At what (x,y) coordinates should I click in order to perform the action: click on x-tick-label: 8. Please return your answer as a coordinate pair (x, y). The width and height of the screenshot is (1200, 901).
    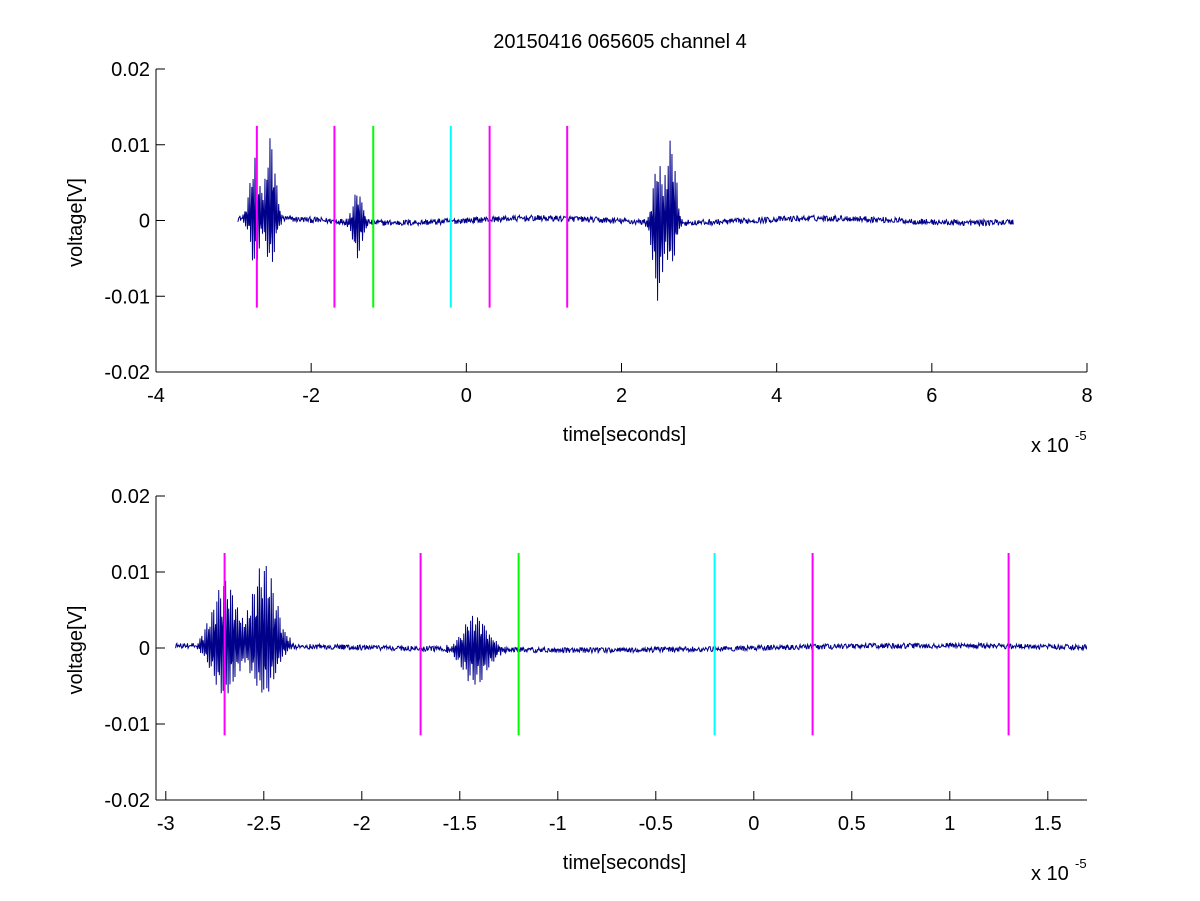
    Looking at the image, I should click on (1086, 396).